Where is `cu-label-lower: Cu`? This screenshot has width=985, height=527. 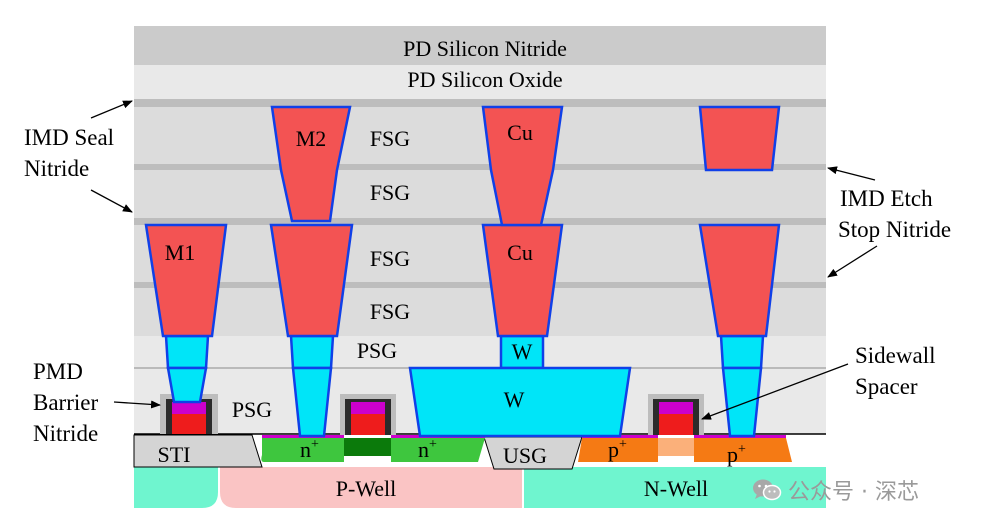
cu-label-lower: Cu is located at coordinates (520, 252).